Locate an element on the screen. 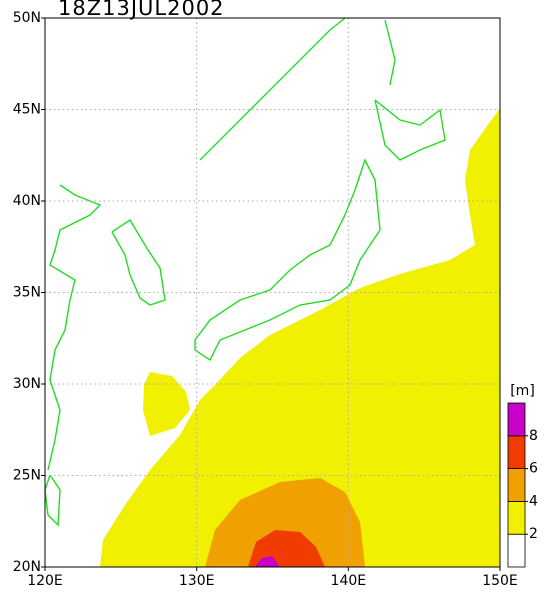 The image size is (551, 594). x-tick-label: 140E is located at coordinates (349, 581).